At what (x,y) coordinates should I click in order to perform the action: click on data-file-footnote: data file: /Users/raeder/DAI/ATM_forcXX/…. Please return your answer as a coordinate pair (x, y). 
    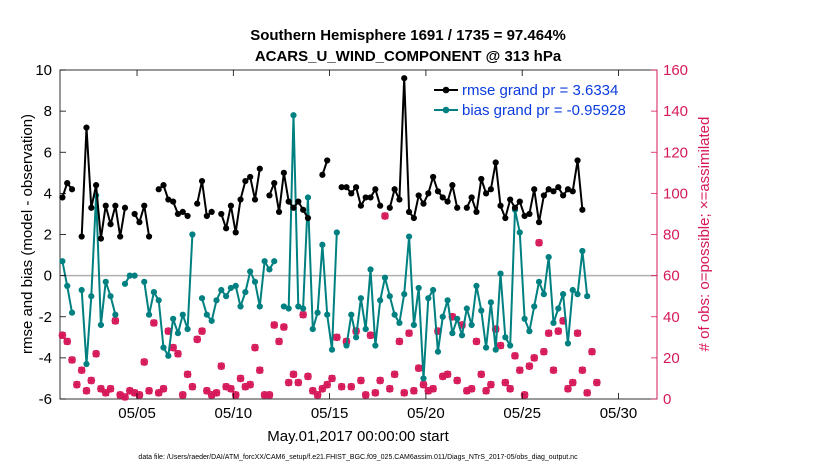
    Looking at the image, I should click on (358, 457).